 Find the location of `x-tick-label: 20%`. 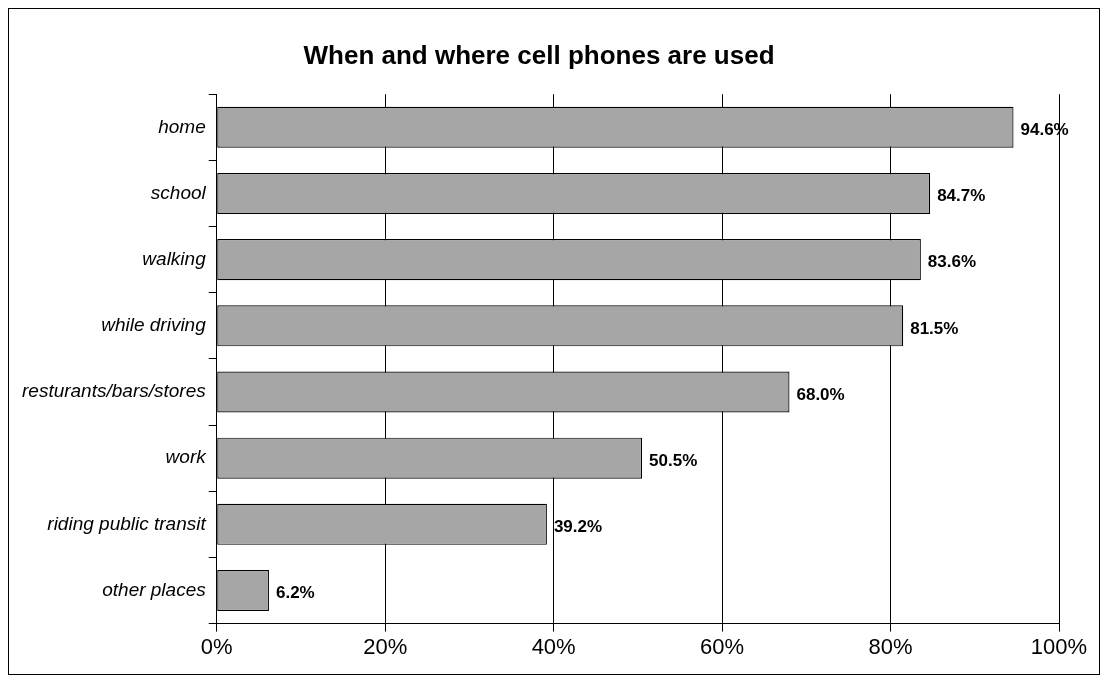

x-tick-label: 20% is located at coordinates (385, 646).